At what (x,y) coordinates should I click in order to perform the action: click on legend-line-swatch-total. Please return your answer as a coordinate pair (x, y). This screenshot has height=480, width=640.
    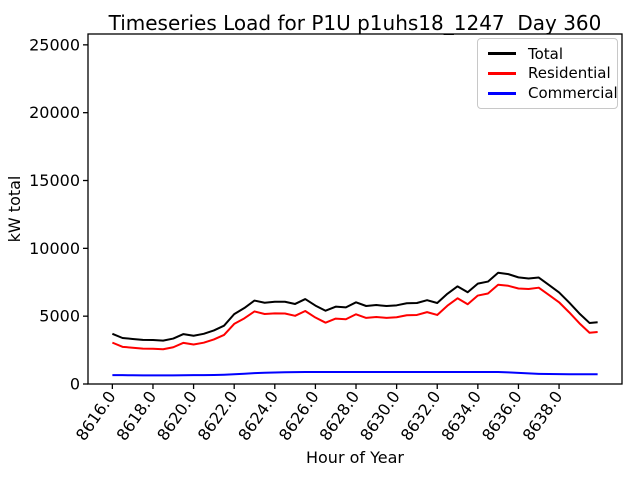
    Looking at the image, I should click on (502, 54).